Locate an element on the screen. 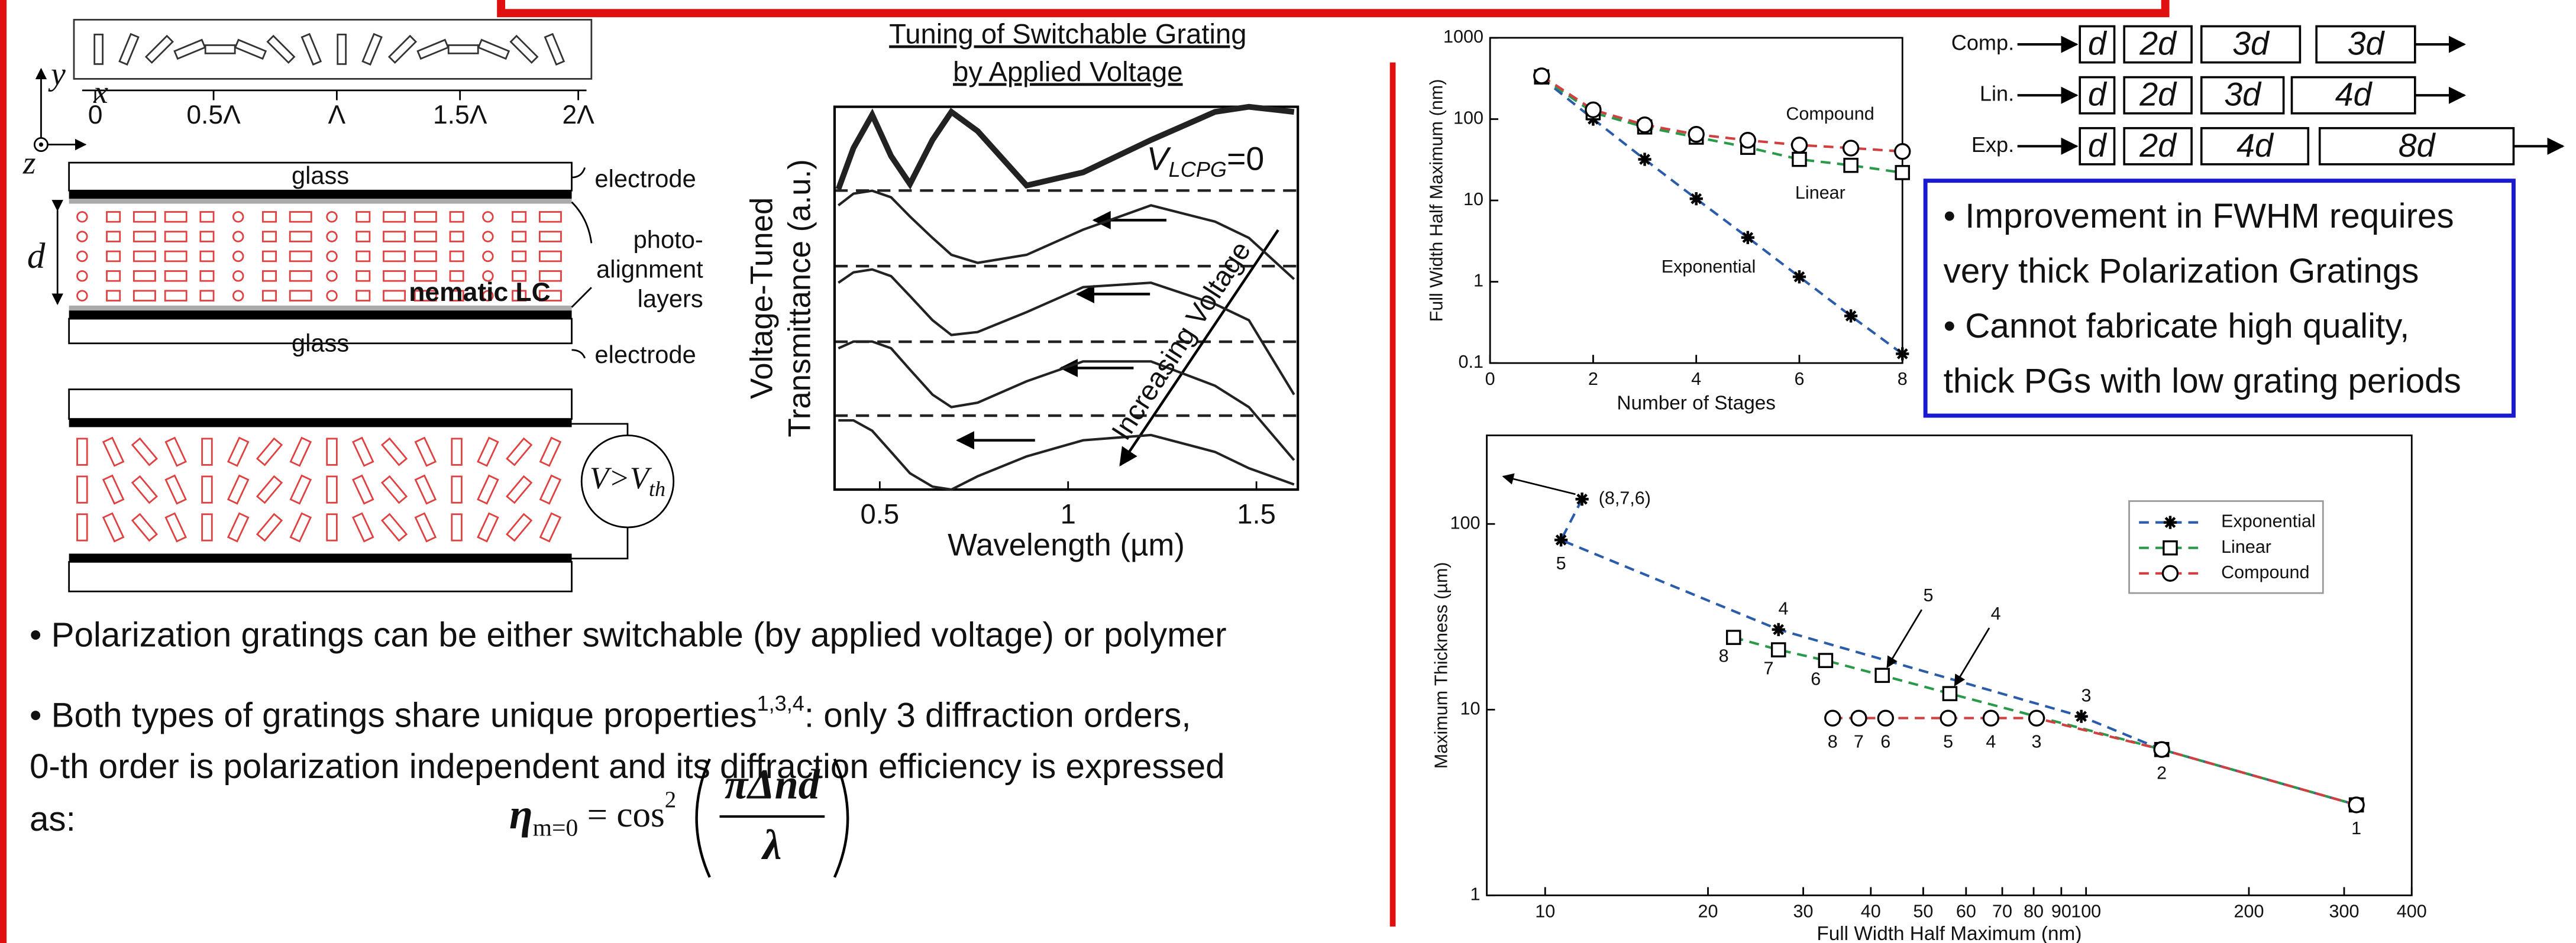 The image size is (2576, 943). point-label: 6 is located at coordinates (1885, 741).